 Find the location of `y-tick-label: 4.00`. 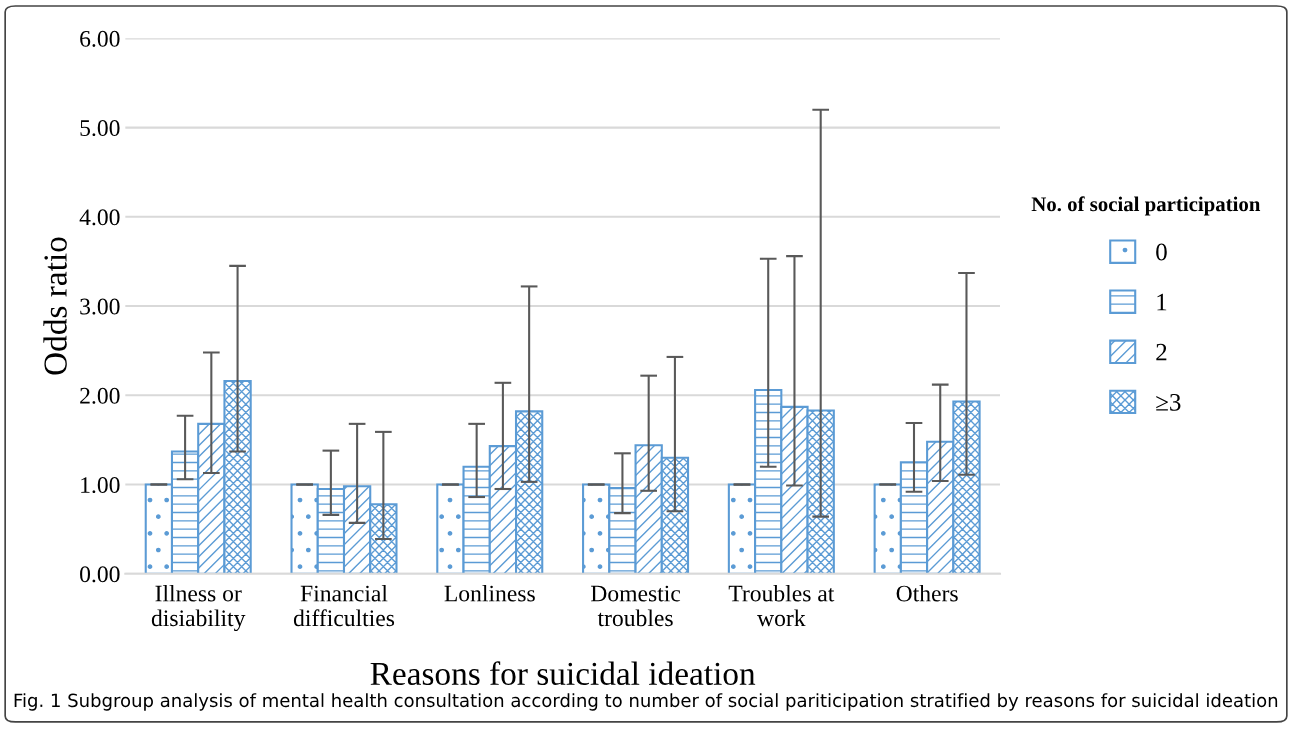

y-tick-label: 4.00 is located at coordinates (99, 217).